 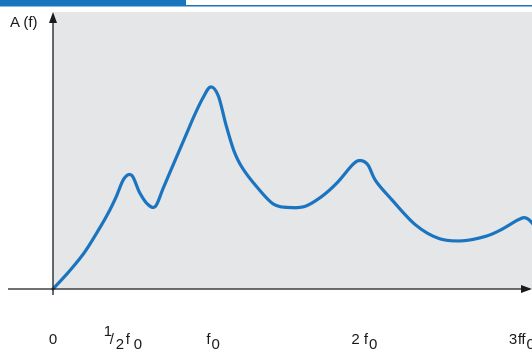 What do you see at coordinates (266, 6) in the screenshot?
I see `header-bar-line` at bounding box center [266, 6].